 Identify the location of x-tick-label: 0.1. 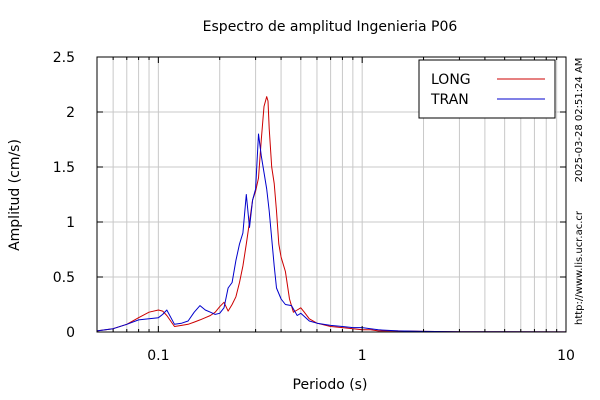
(158, 356).